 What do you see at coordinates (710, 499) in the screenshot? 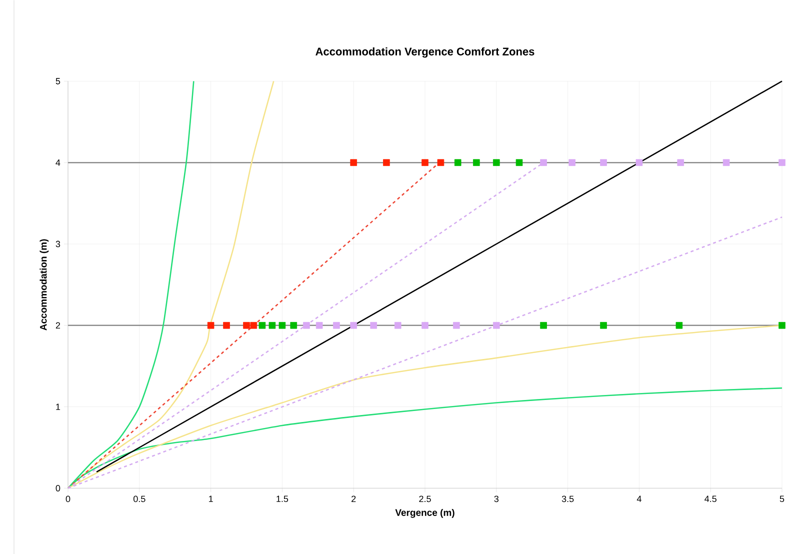
I see `x-tick-label: 4.5` at bounding box center [710, 499].